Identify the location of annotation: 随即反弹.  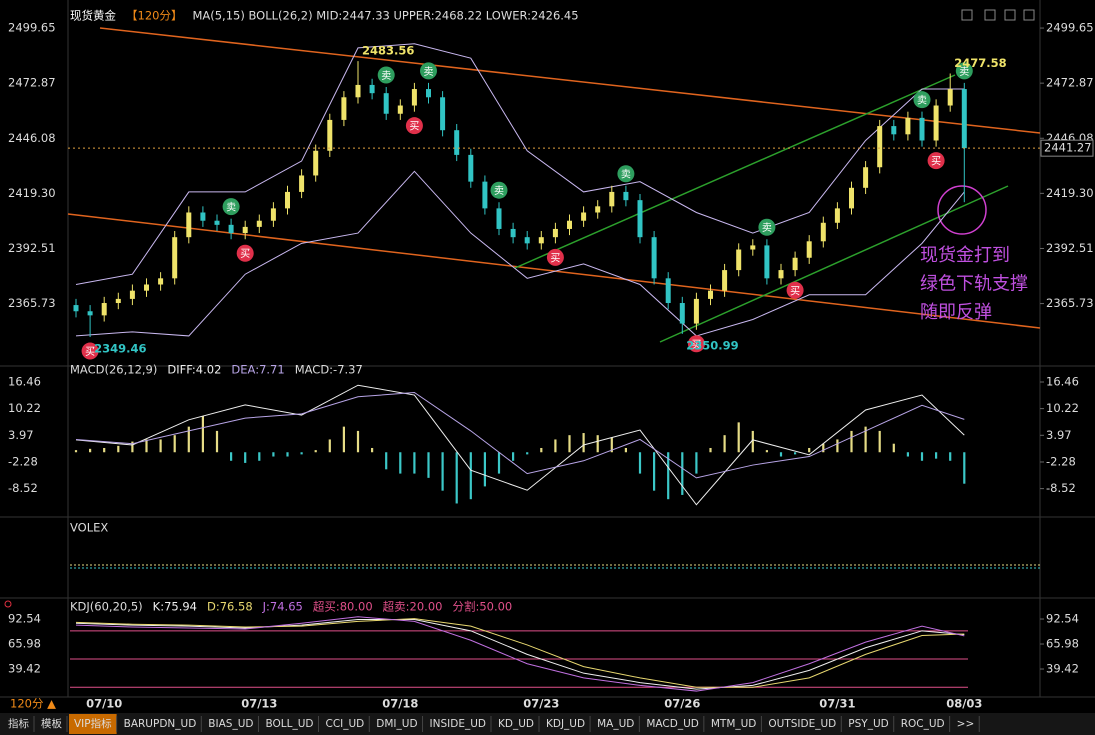
(956, 312).